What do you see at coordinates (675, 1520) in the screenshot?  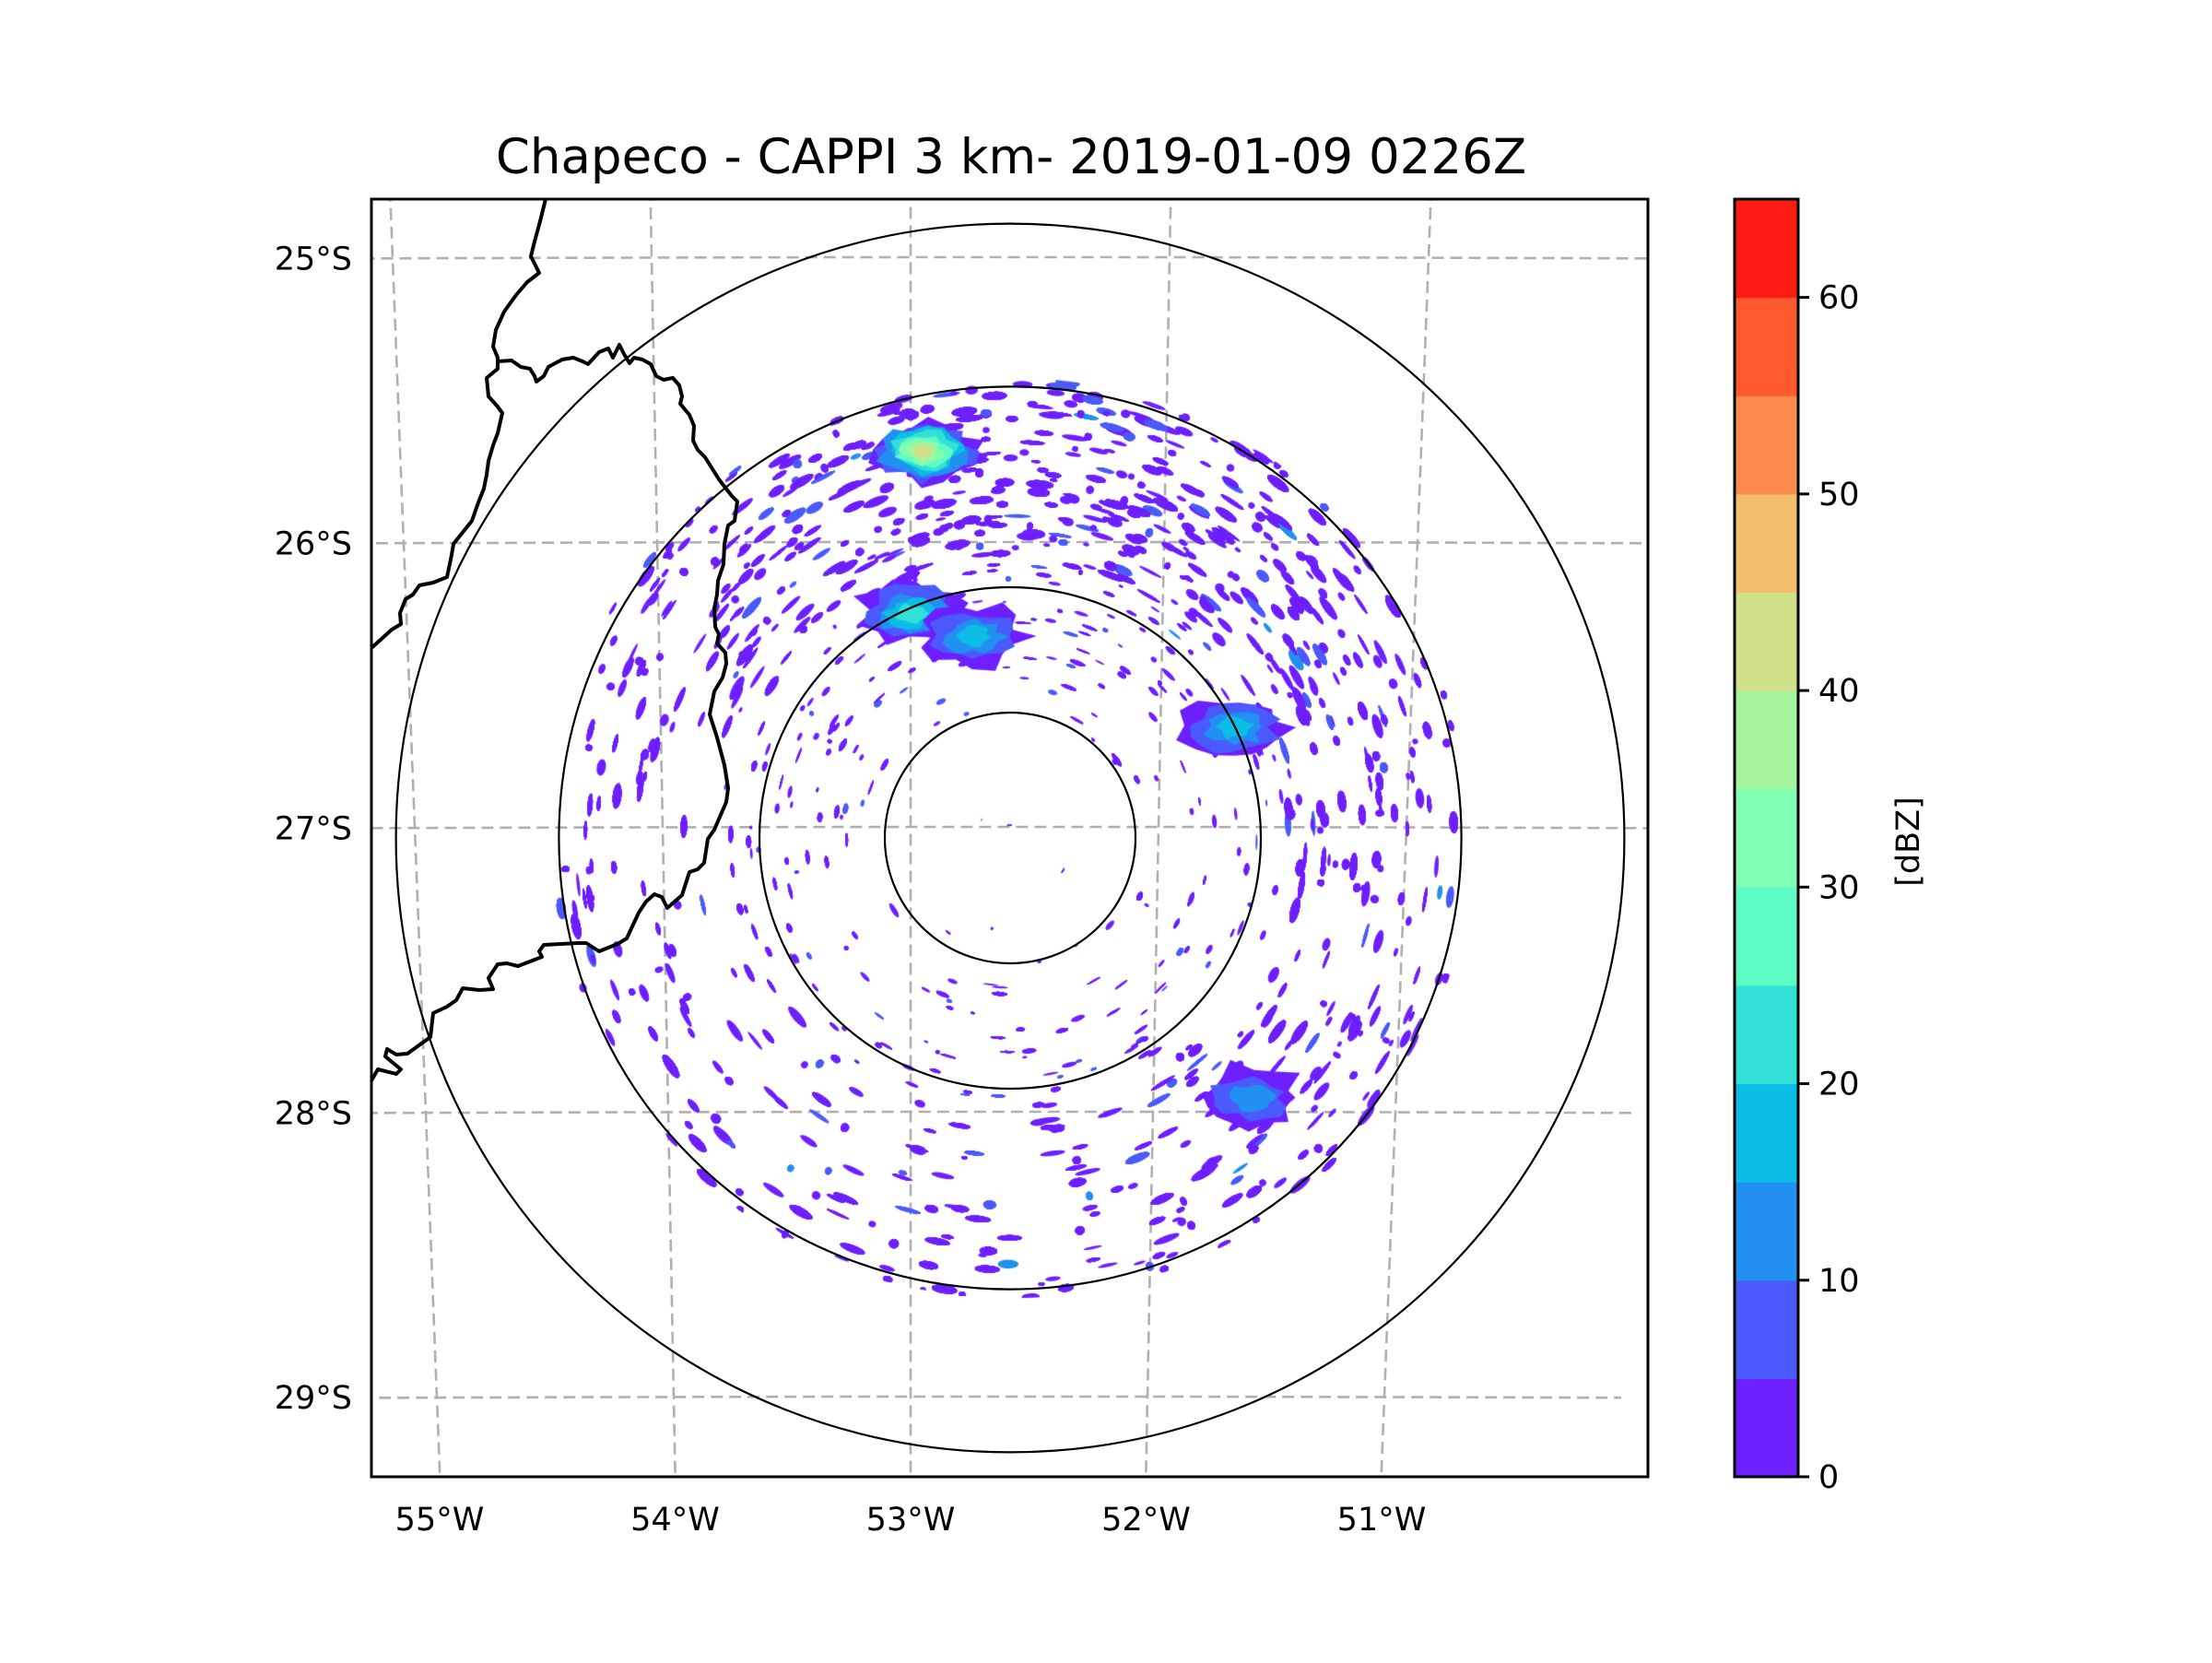 I see `x-tick-label: 54°W` at bounding box center [675, 1520].